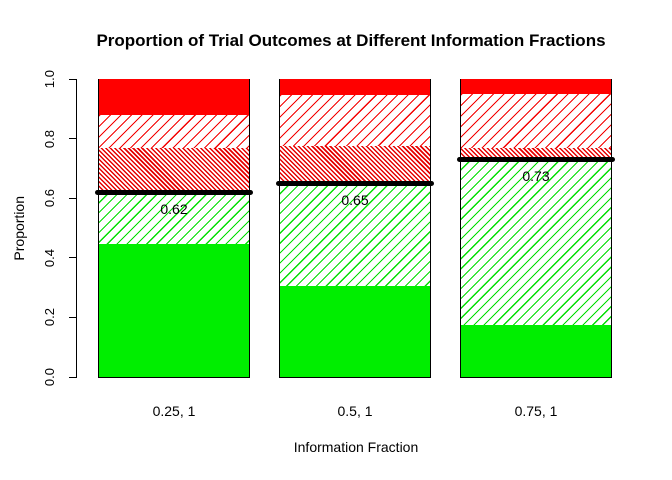  I want to click on threshold-value-label: 0.73, so click(536, 176).